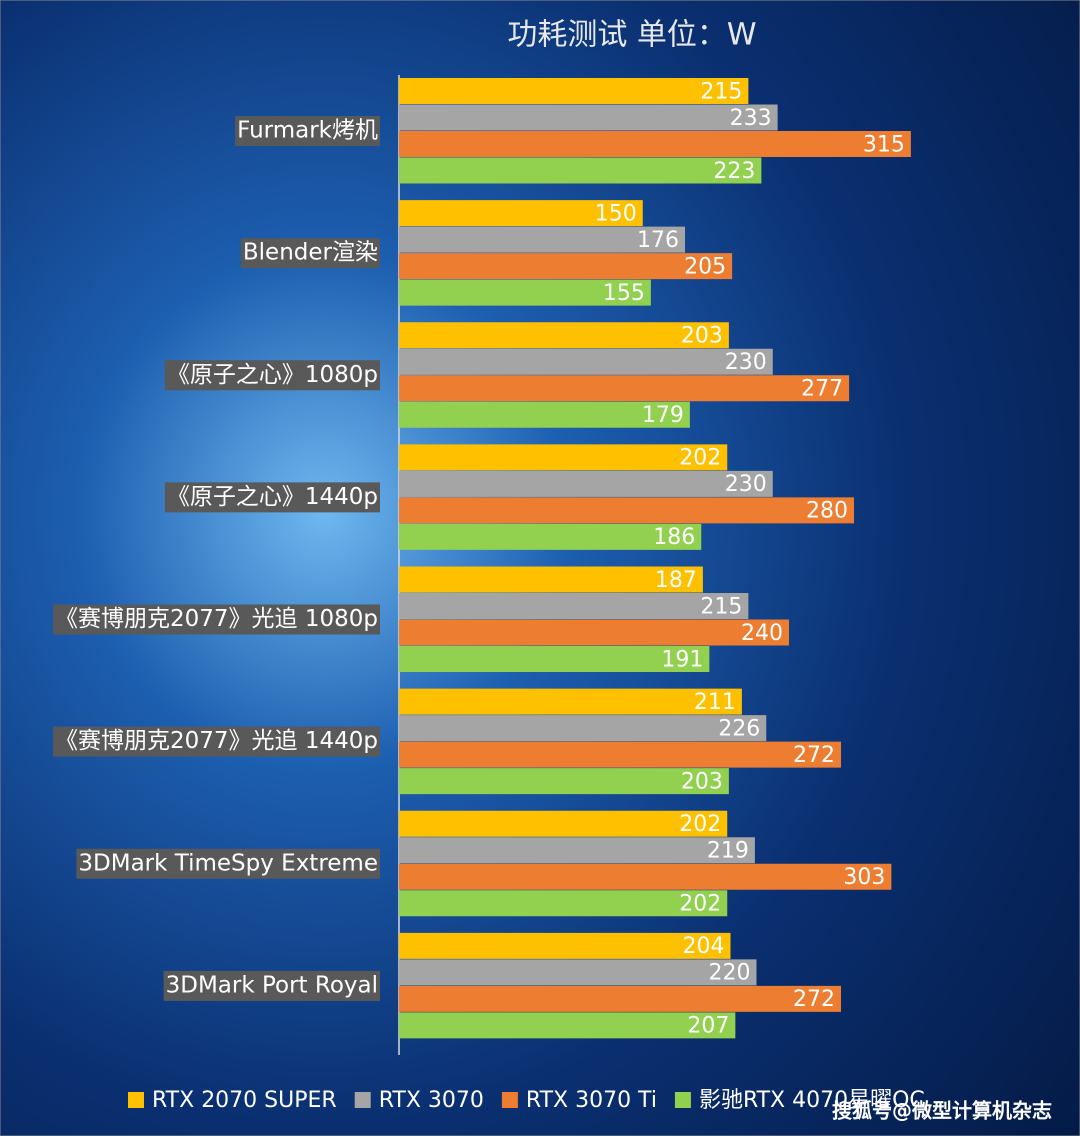 This screenshot has height=1136, width=1080. Describe the element at coordinates (812, 1100) in the screenshot. I see `legend-label: 影驰RTX 4070星曜OC` at that location.